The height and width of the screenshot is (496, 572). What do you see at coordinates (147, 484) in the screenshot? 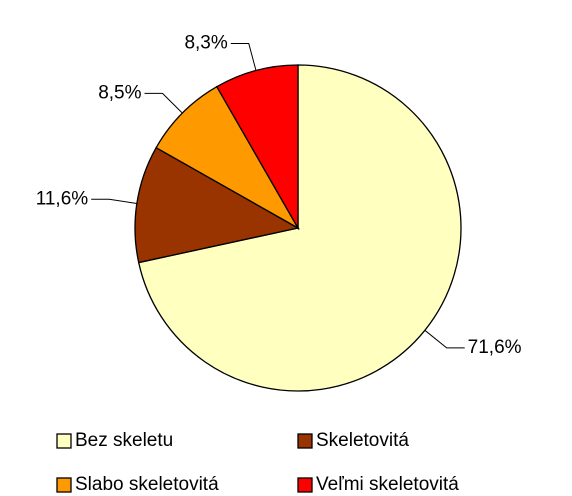
I see `legend-label: Slabo skeletovitá` at bounding box center [147, 484].